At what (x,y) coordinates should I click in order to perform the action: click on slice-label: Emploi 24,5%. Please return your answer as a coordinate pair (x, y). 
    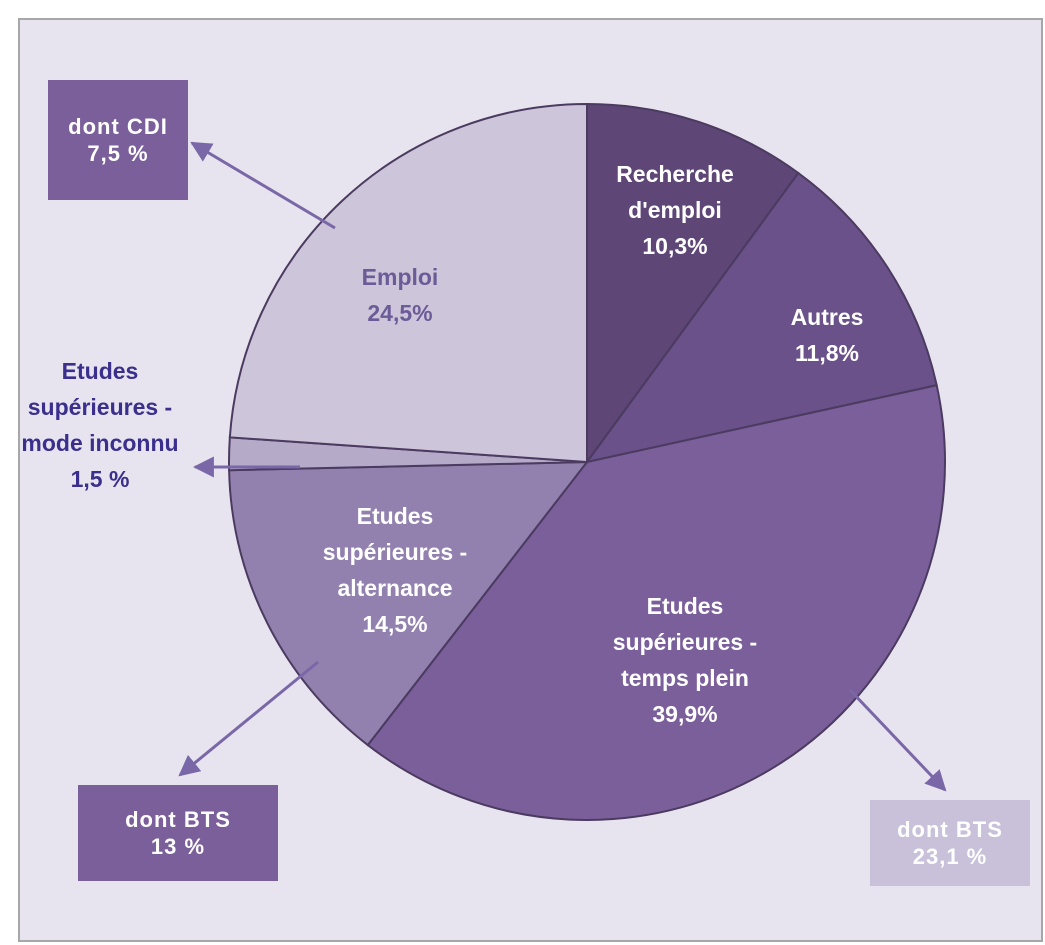
    Looking at the image, I should click on (400, 295).